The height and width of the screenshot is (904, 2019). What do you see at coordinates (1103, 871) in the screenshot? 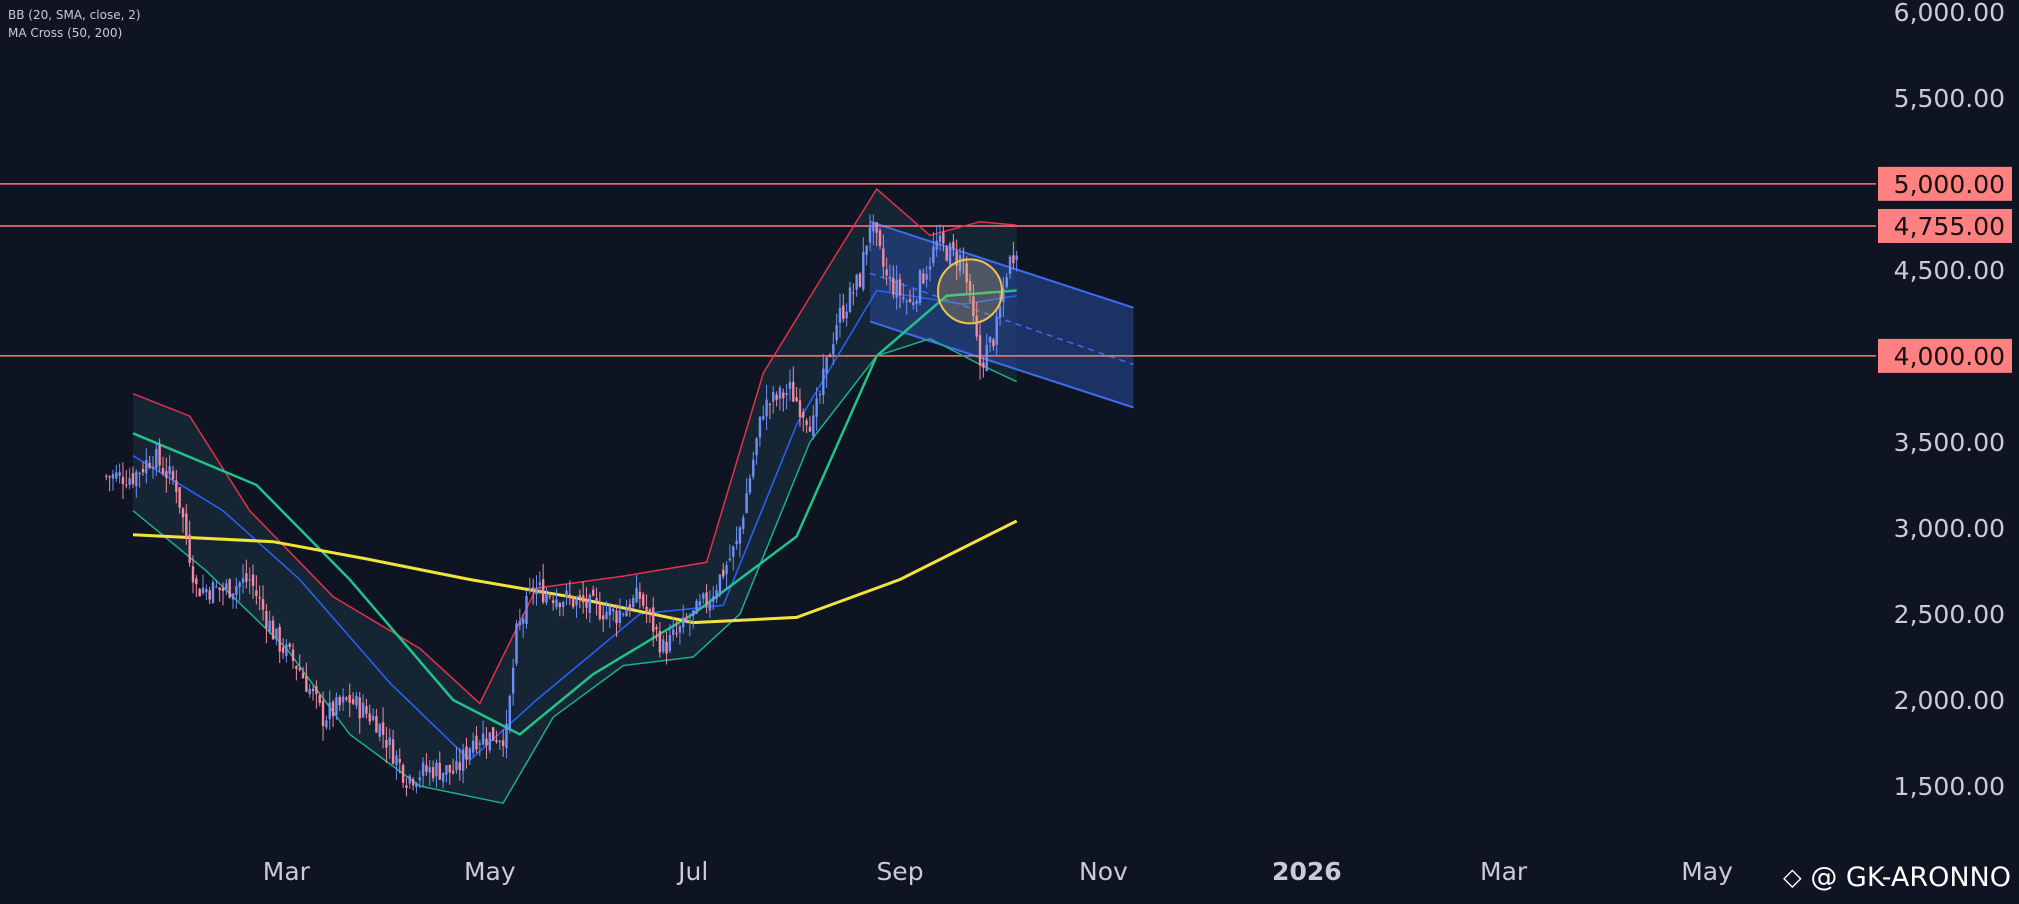
I see `x-tick-label: Nov` at bounding box center [1103, 871].